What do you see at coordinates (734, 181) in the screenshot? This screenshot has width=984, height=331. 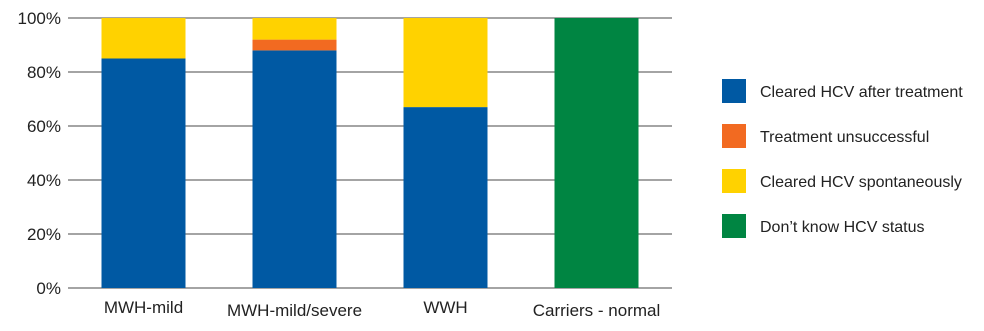 I see `legend-swatch-cleared-hcv-spontaneously` at bounding box center [734, 181].